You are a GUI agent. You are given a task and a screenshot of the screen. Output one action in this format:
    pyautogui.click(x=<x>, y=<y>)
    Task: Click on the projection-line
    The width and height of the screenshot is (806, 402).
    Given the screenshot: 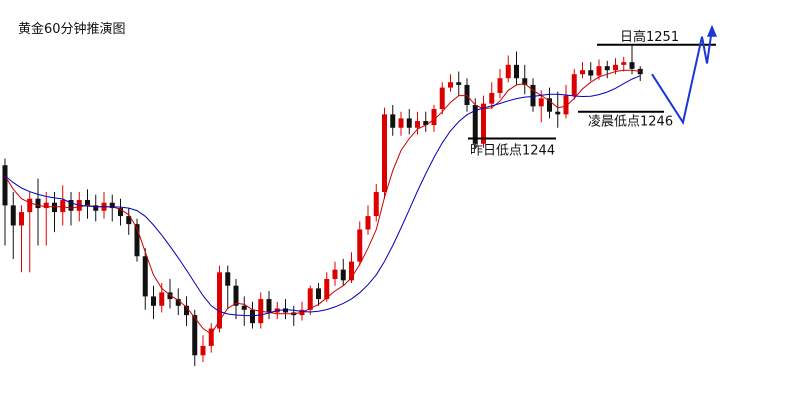 What is the action you would take?
    pyautogui.click(x=682, y=76)
    